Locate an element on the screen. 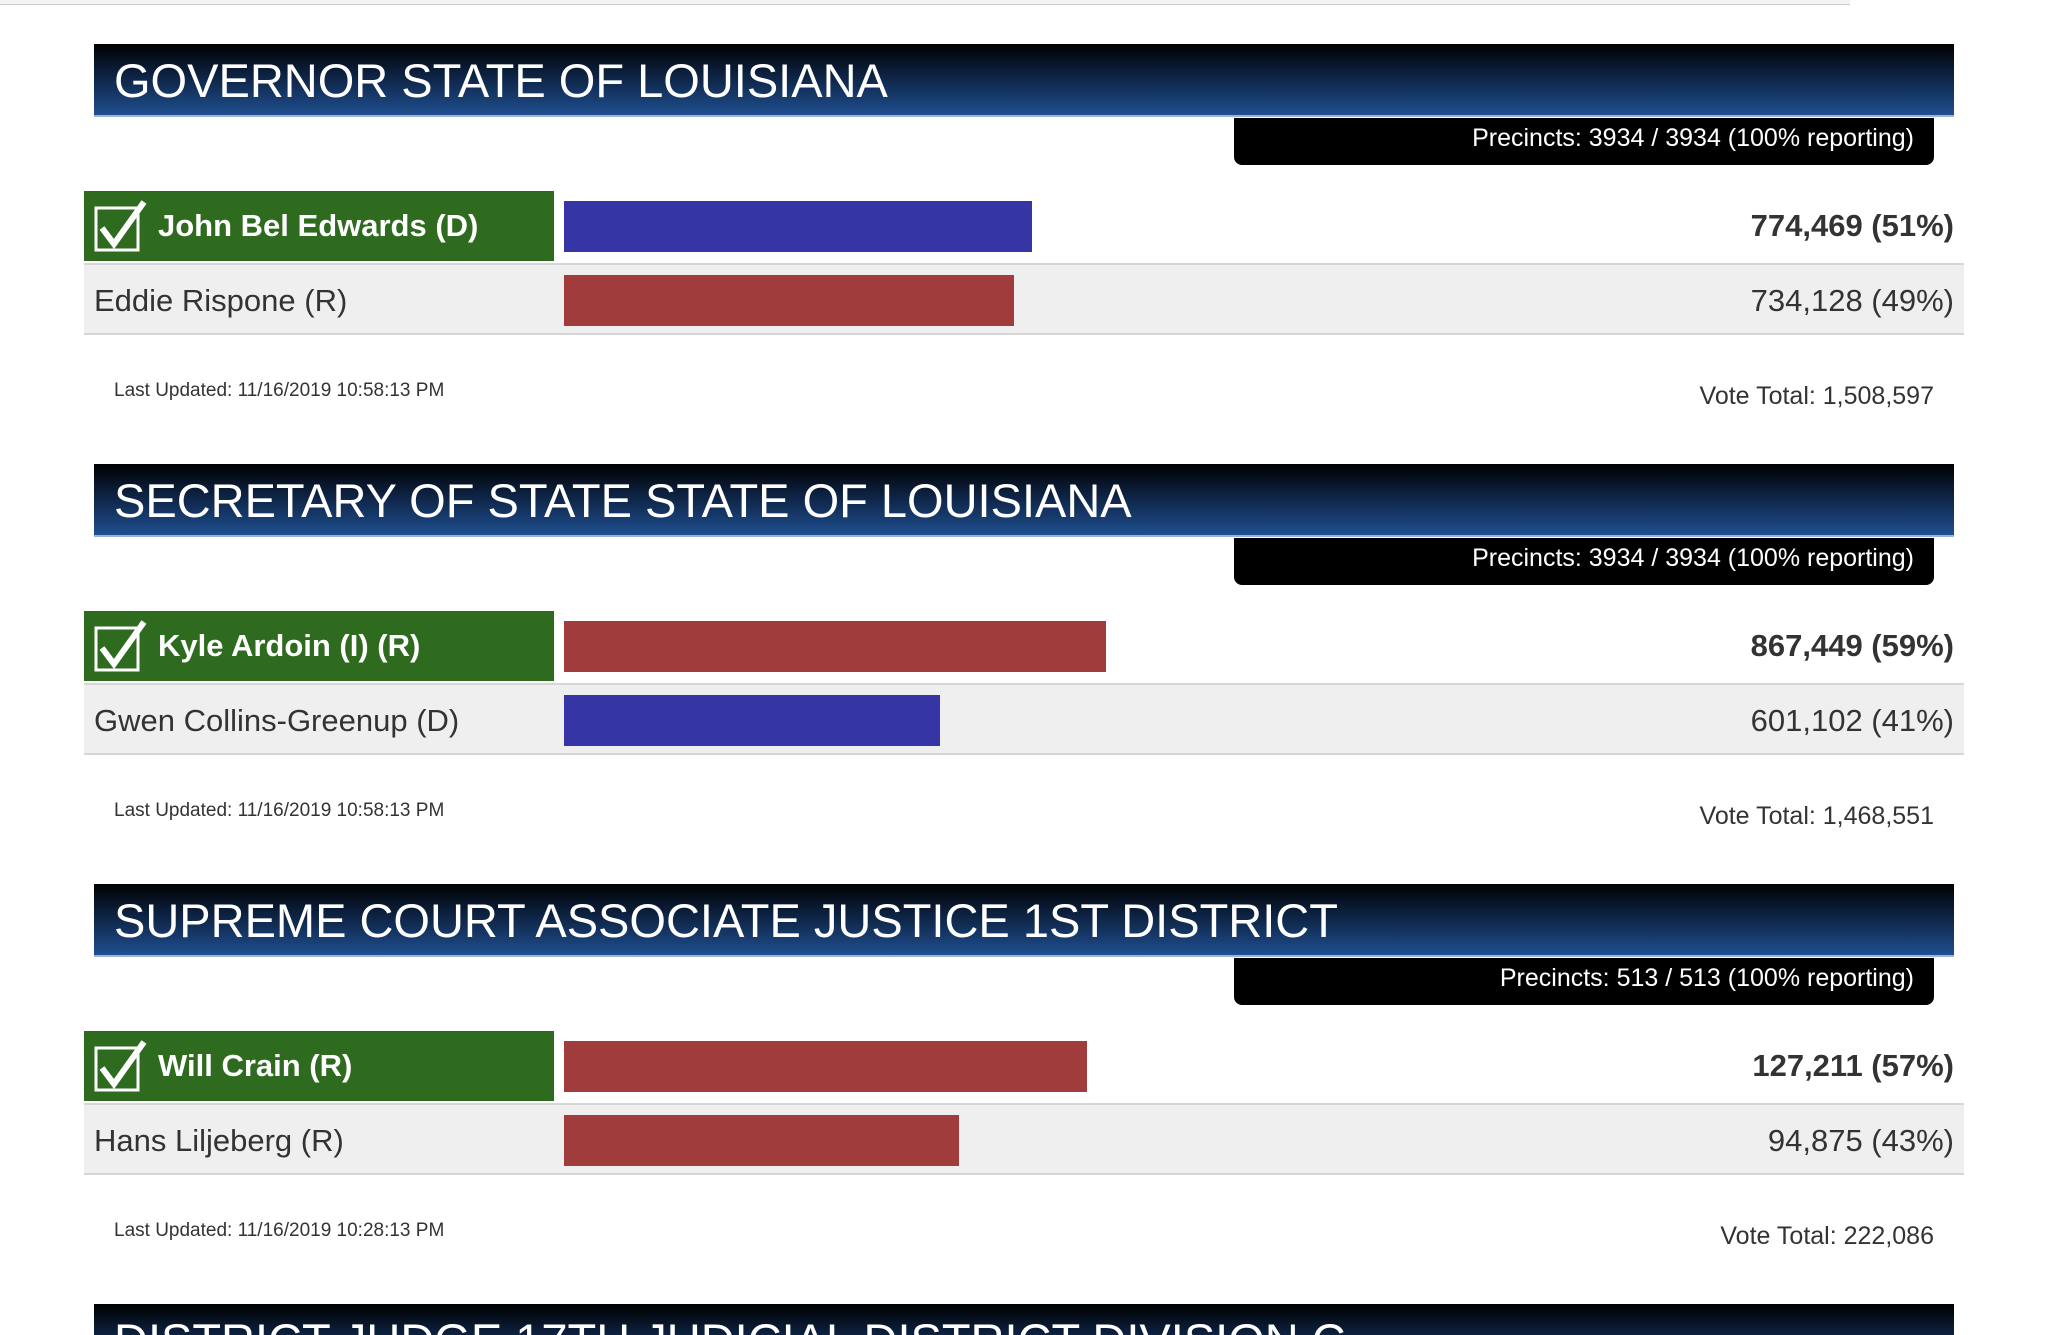 This screenshot has width=2048, height=1335. result: 94,875 (43%) is located at coordinates (1860, 1140).